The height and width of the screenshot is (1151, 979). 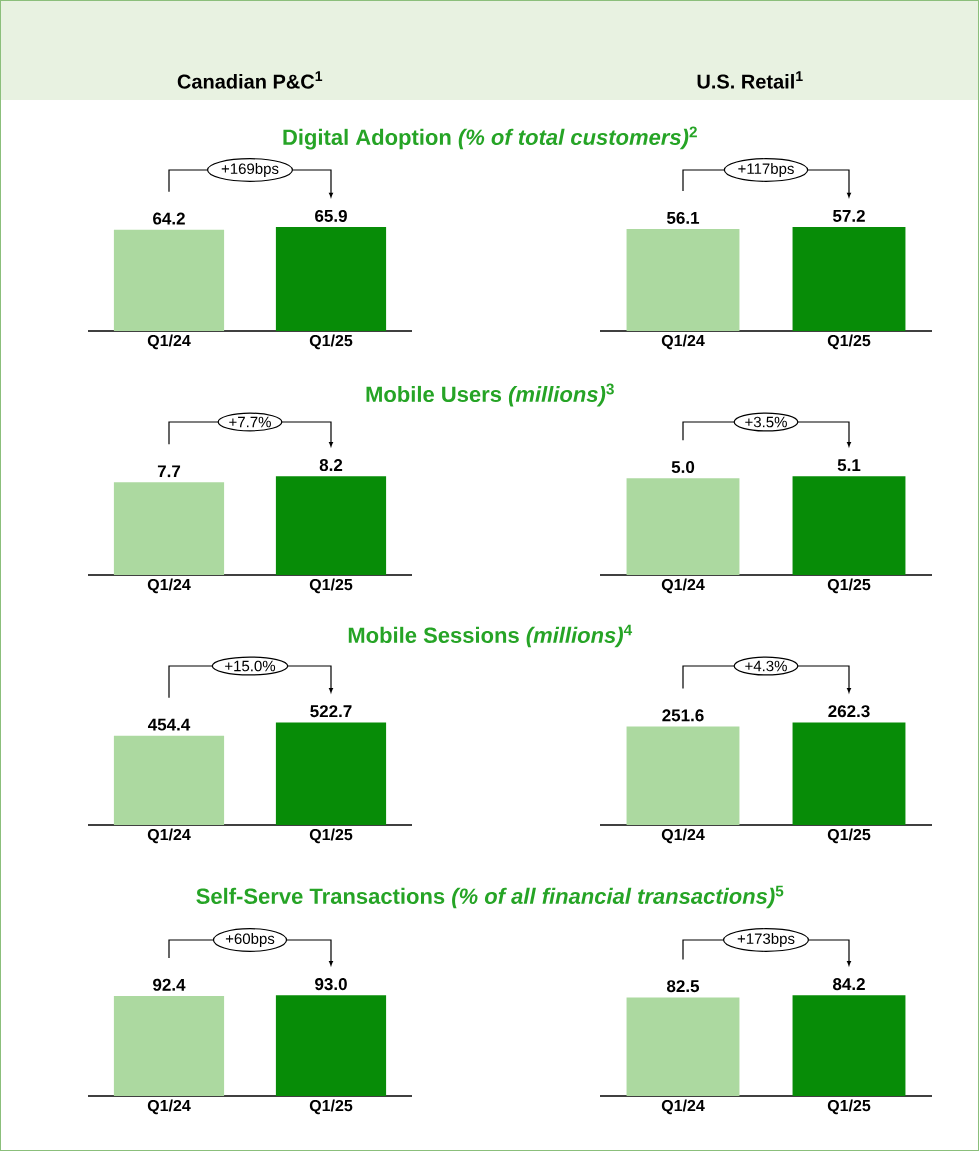 What do you see at coordinates (848, 984) in the screenshot?
I see `data-label: 84.2` at bounding box center [848, 984].